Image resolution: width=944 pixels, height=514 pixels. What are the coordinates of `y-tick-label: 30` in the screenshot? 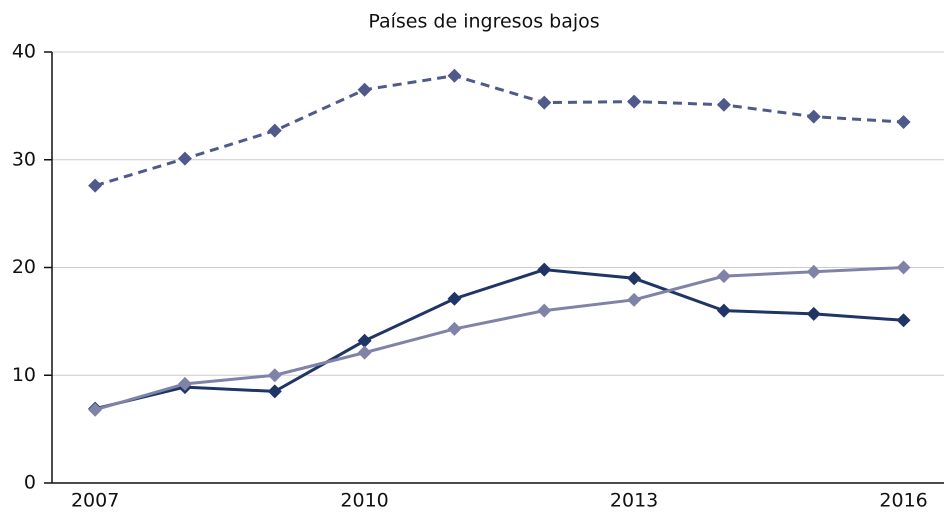 It's located at (24, 159).